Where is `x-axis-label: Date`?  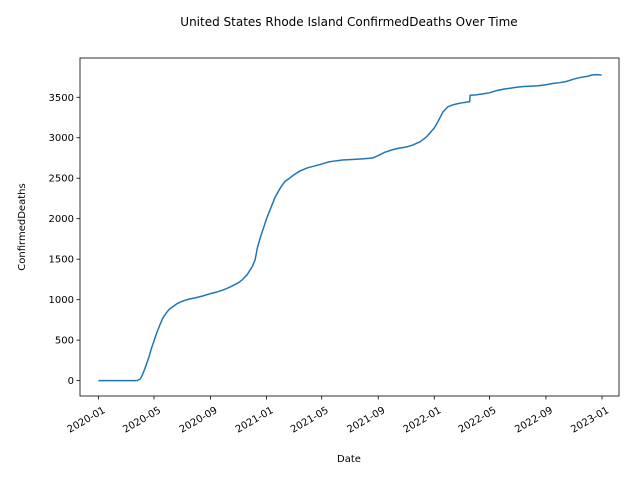
x-axis-label: Date is located at coordinates (349, 459).